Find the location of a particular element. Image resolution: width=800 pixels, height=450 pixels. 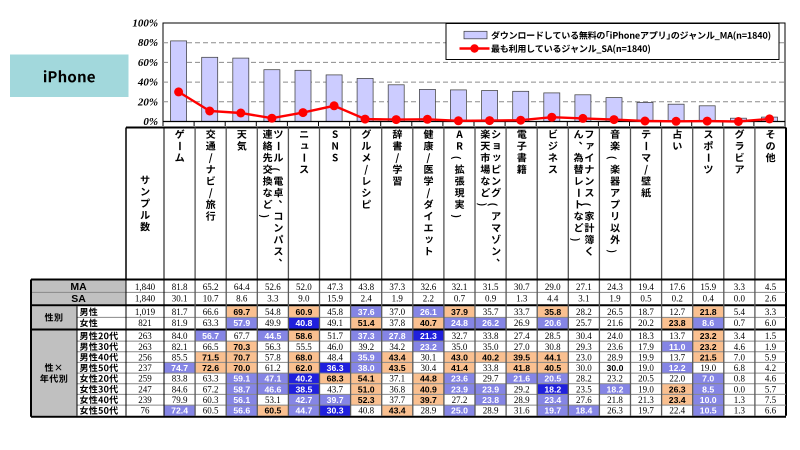

svg-text: 10.7 is located at coordinates (211, 299).